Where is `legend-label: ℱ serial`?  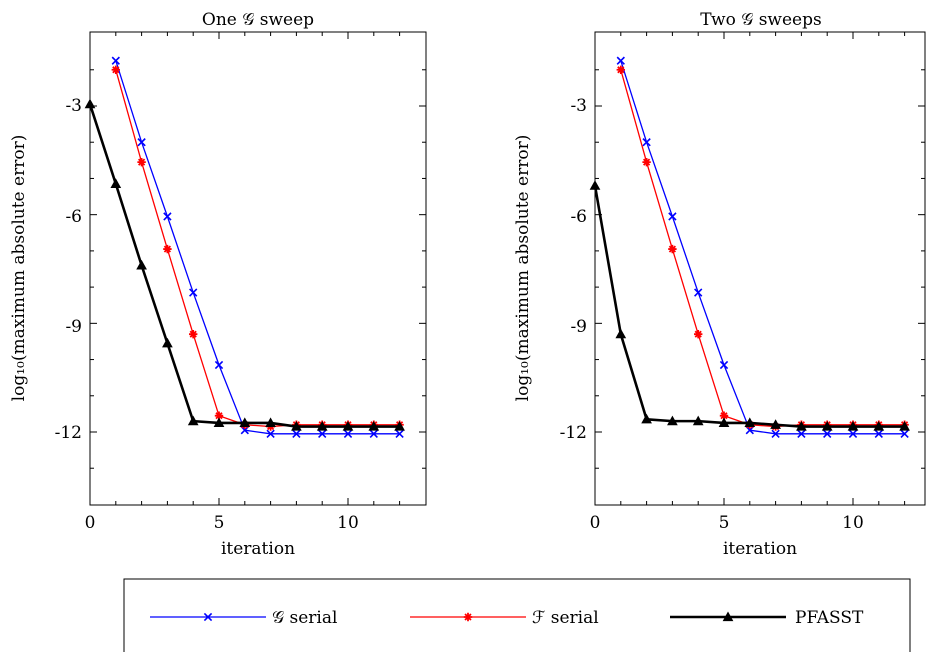 legend-label: ℱ serial is located at coordinates (565, 618).